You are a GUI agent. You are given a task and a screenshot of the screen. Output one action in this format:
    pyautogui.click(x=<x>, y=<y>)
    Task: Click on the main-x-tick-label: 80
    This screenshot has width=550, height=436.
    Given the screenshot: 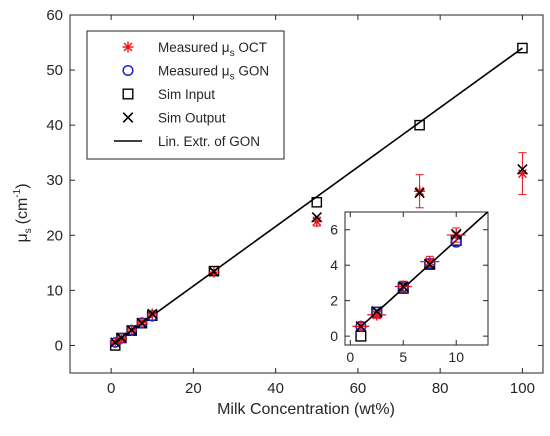 What is the action you would take?
    pyautogui.click(x=440, y=388)
    